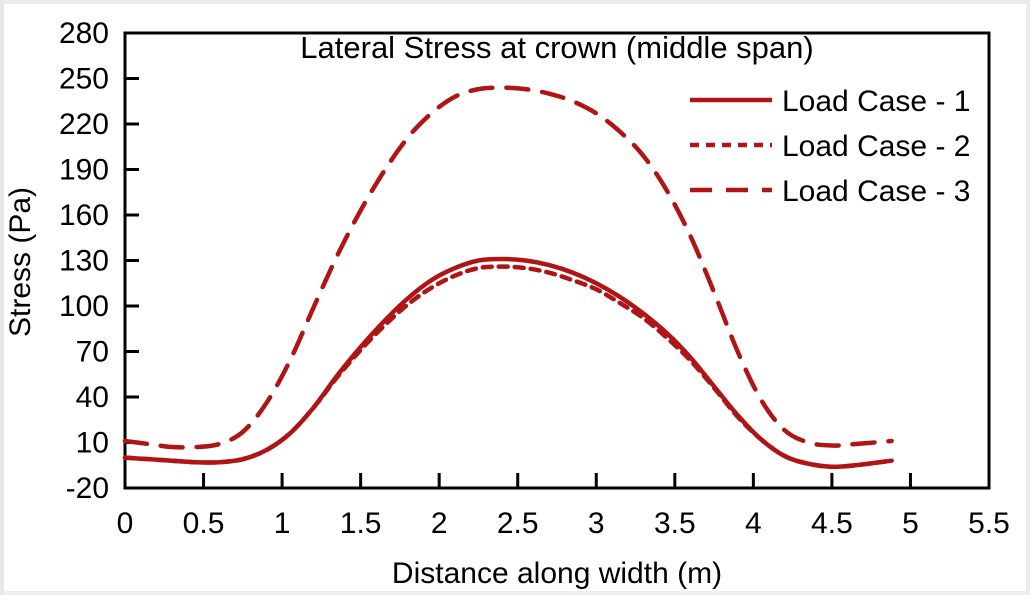 This screenshot has width=1030, height=595. I want to click on x-tick-label: 5, so click(910, 523).